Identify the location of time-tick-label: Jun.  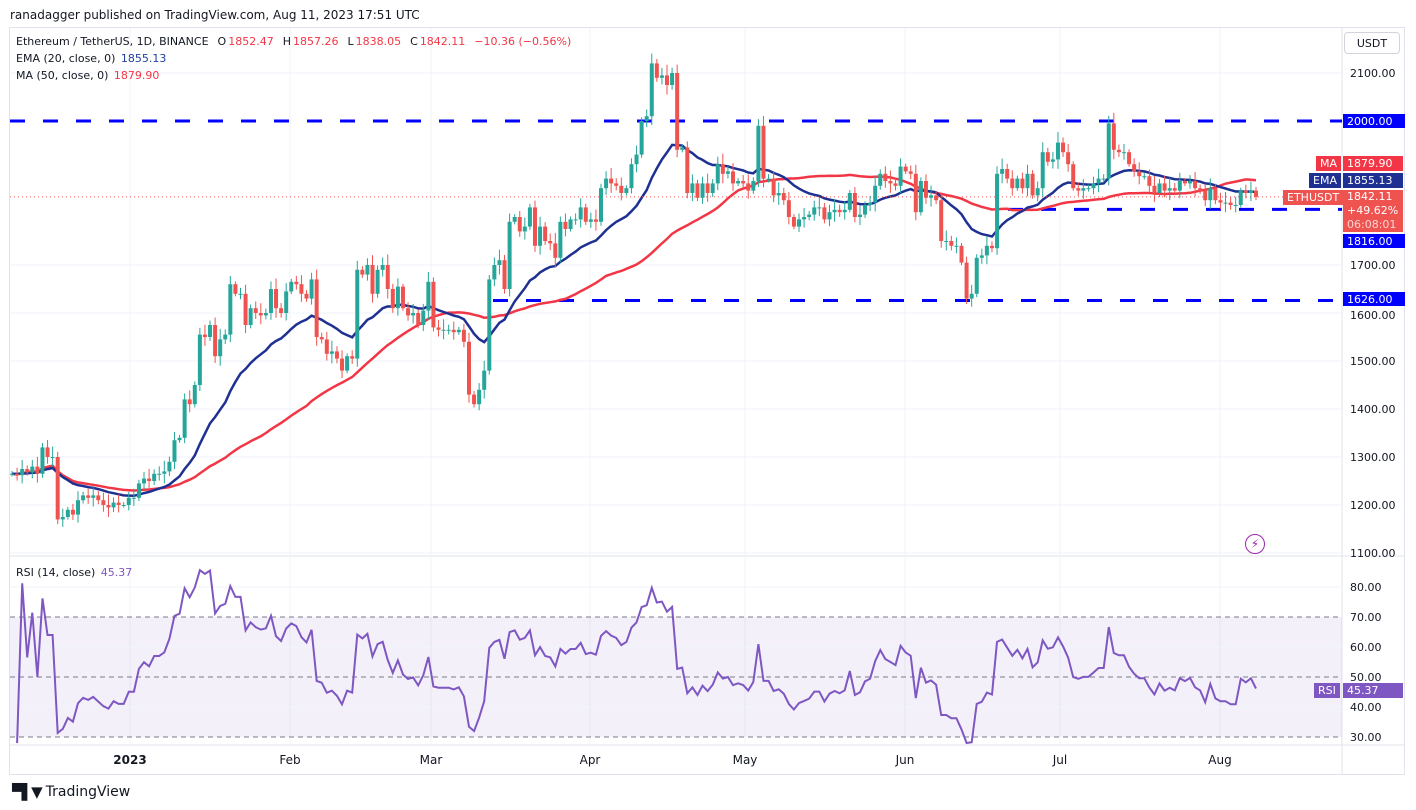
(905, 760).